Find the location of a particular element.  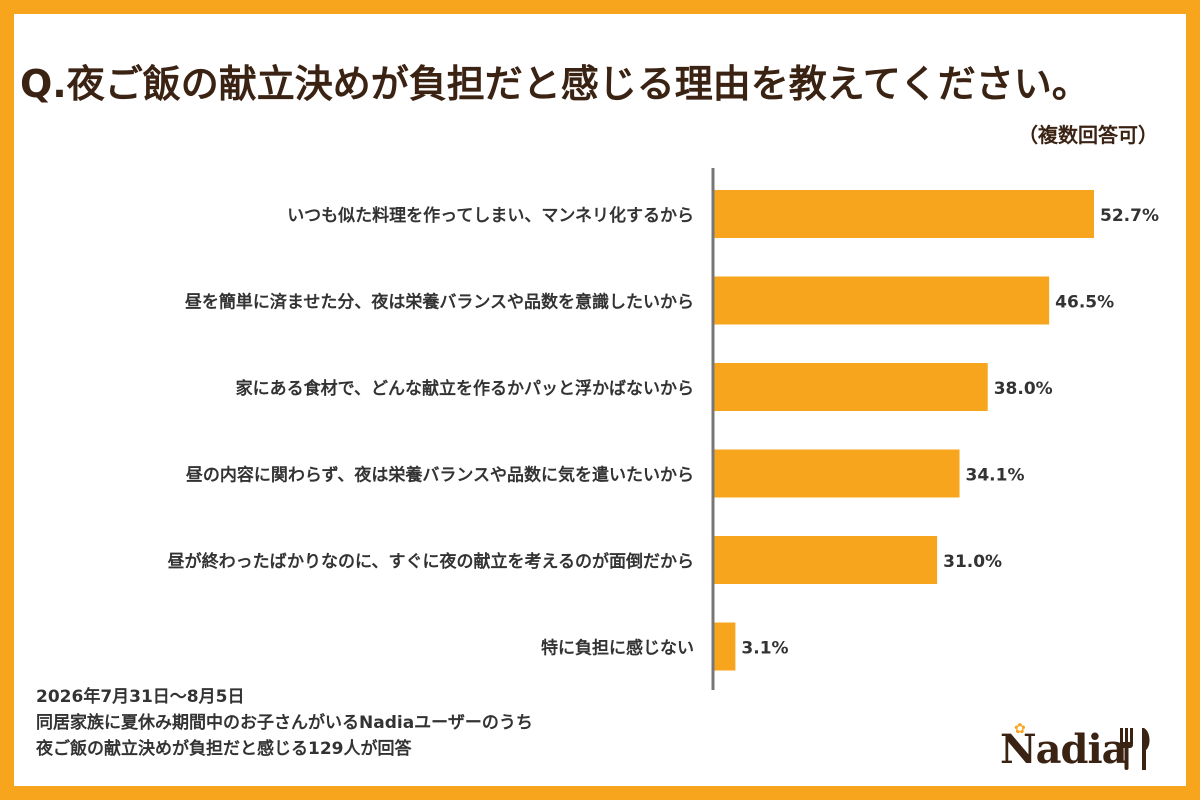

category-label-2: 昼を簡単に済ませた分、夜は栄養バランスや品数を意識したいから is located at coordinates (439, 302).